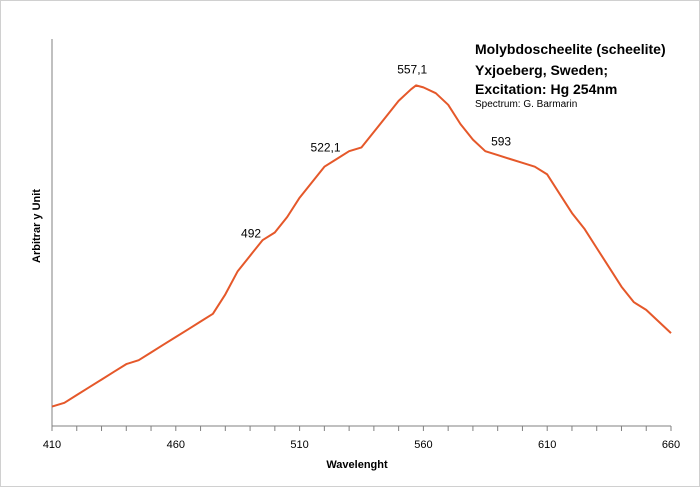  What do you see at coordinates (326, 147) in the screenshot?
I see `peak-label: 522,1` at bounding box center [326, 147].